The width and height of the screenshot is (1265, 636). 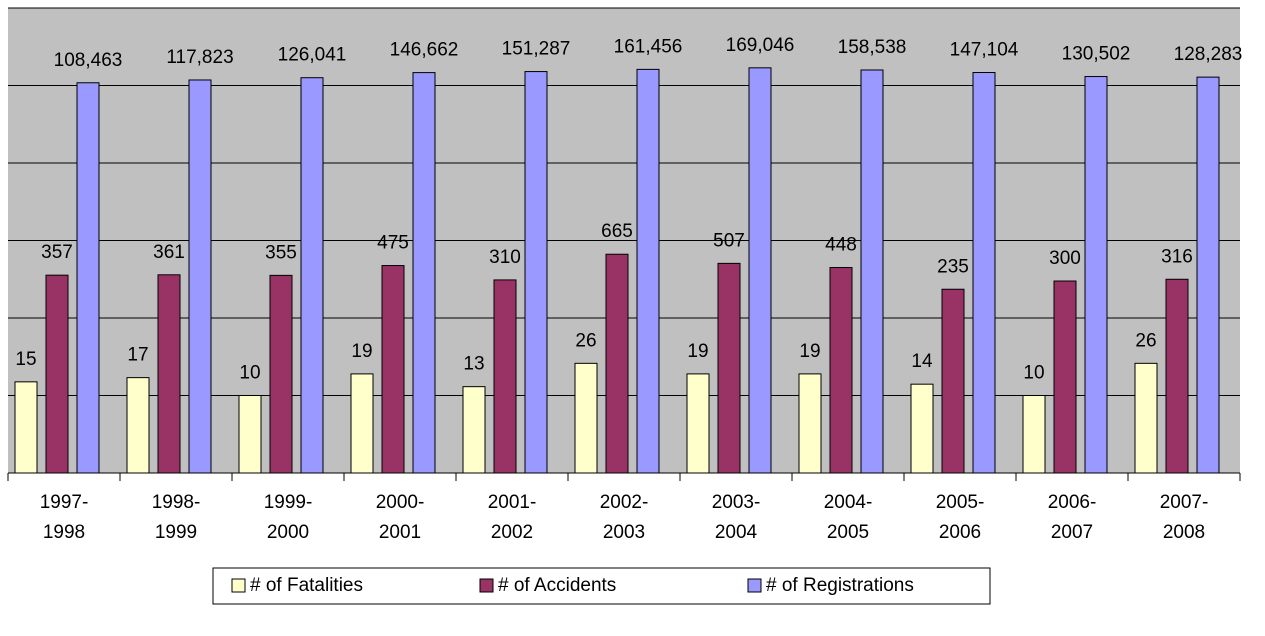 What do you see at coordinates (88, 60) in the screenshot?
I see `data-label: 108,463` at bounding box center [88, 60].